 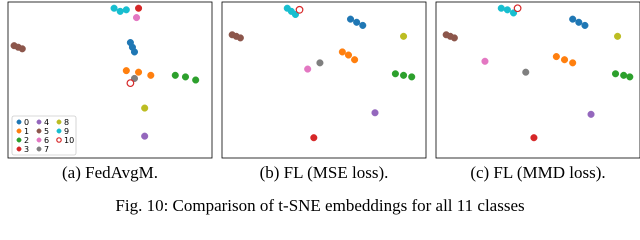 What do you see at coordinates (46, 140) in the screenshot?
I see `legend-label: 6` at bounding box center [46, 140].